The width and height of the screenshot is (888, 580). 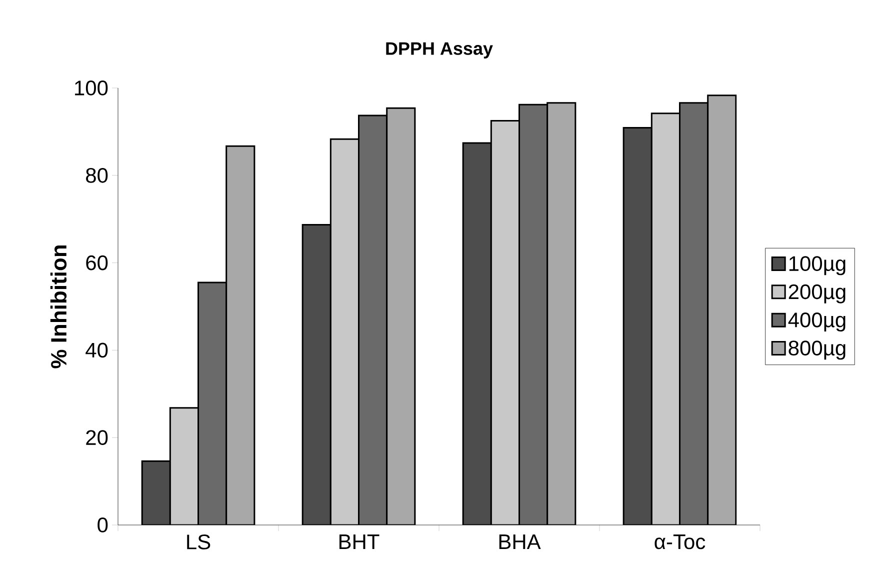 What do you see at coordinates (817, 266) in the screenshot?
I see `legend-label: 100µg` at bounding box center [817, 266].